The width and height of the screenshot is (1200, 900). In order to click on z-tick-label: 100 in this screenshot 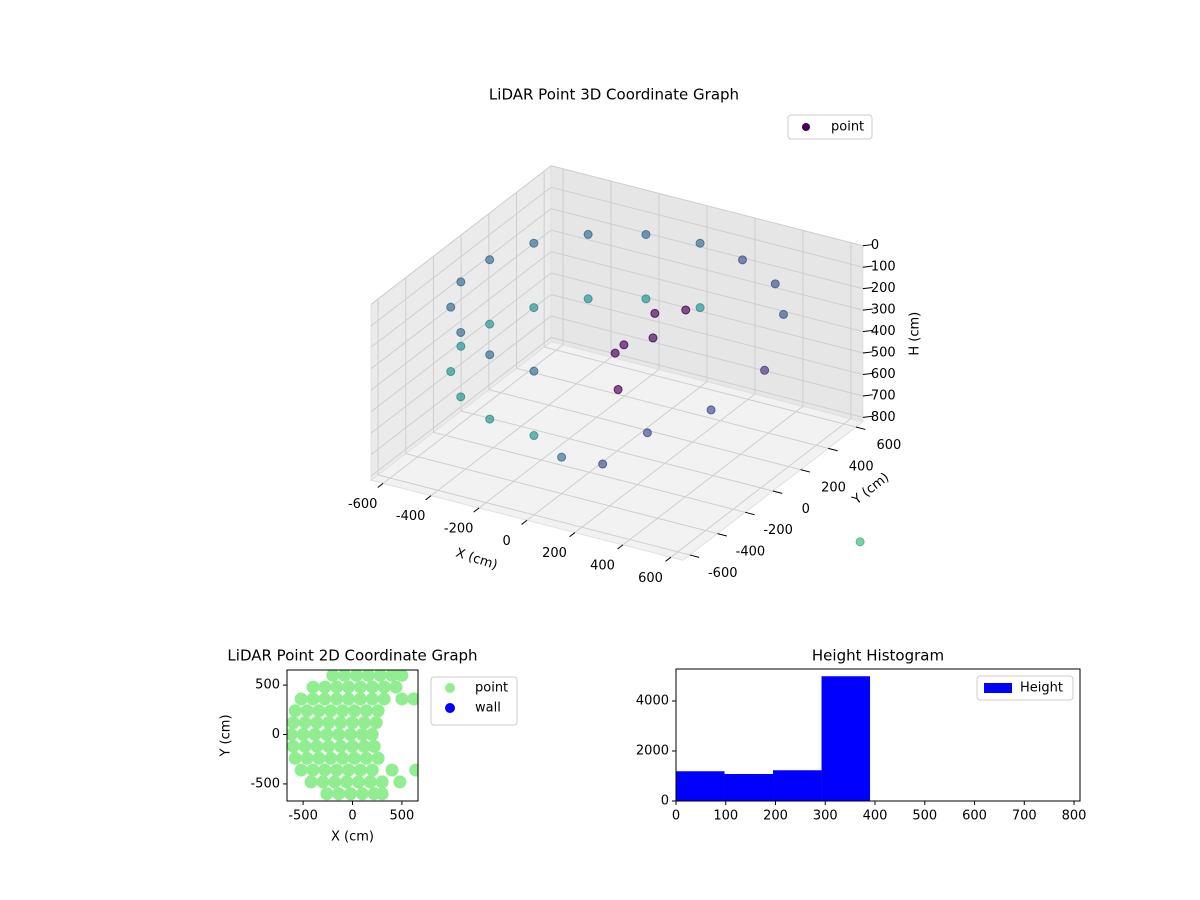, I will do `click(883, 267)`.